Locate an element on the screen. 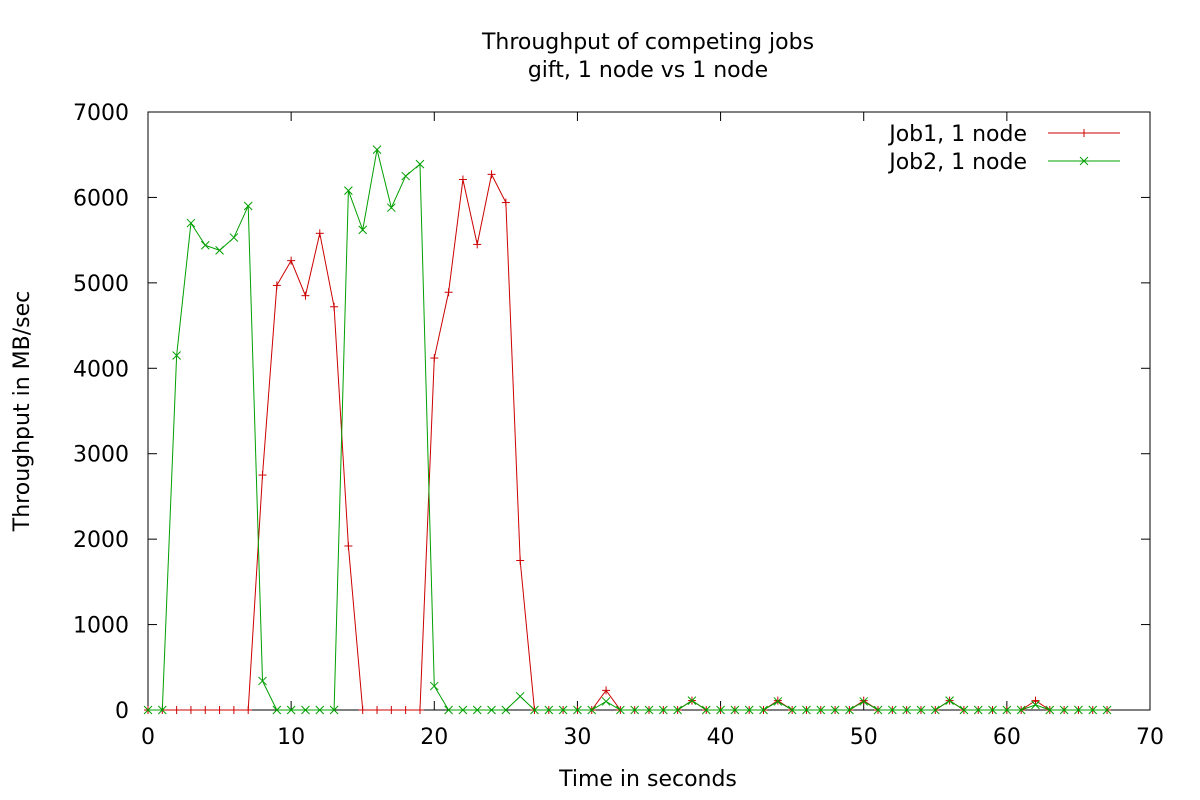 This screenshot has height=800, width=1200. legend-samples is located at coordinates (1084, 147).